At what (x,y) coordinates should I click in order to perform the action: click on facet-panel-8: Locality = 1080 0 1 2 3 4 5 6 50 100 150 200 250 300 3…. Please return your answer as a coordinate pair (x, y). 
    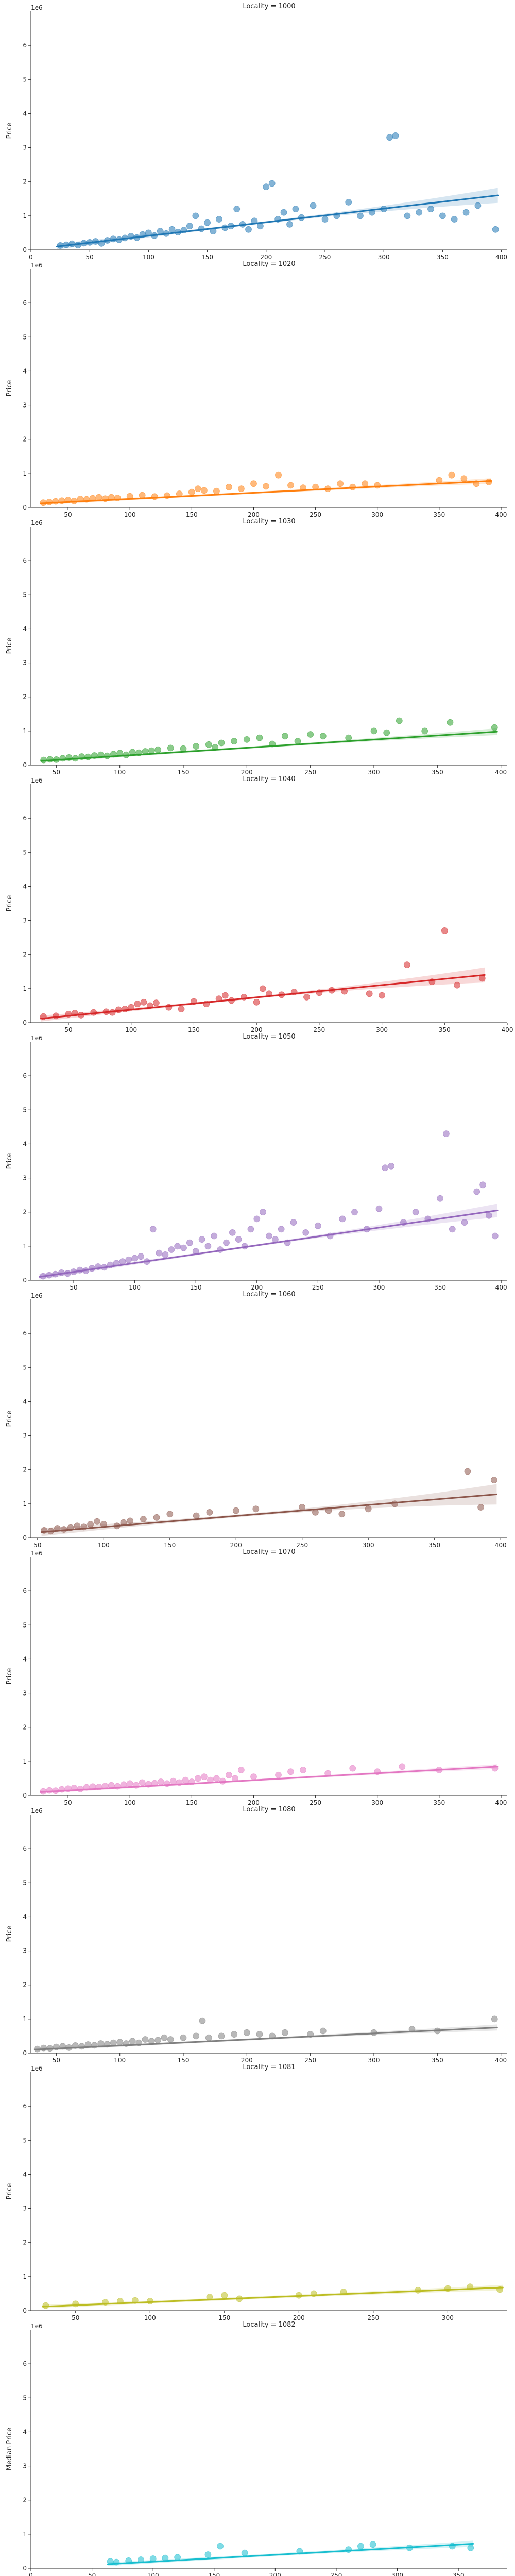
    Looking at the image, I should click on (256, 1935).